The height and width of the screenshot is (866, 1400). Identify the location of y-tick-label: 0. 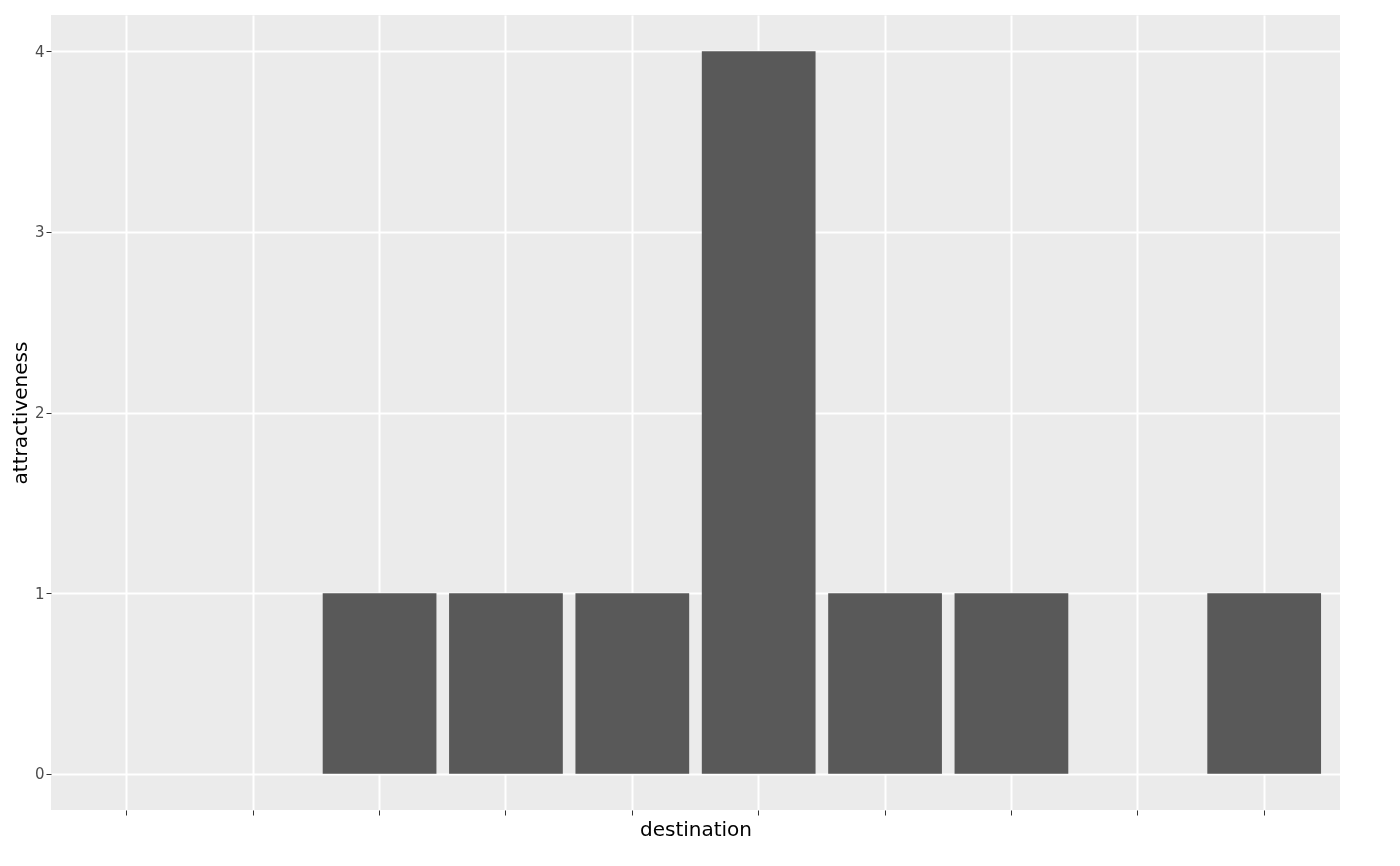
(39, 774).